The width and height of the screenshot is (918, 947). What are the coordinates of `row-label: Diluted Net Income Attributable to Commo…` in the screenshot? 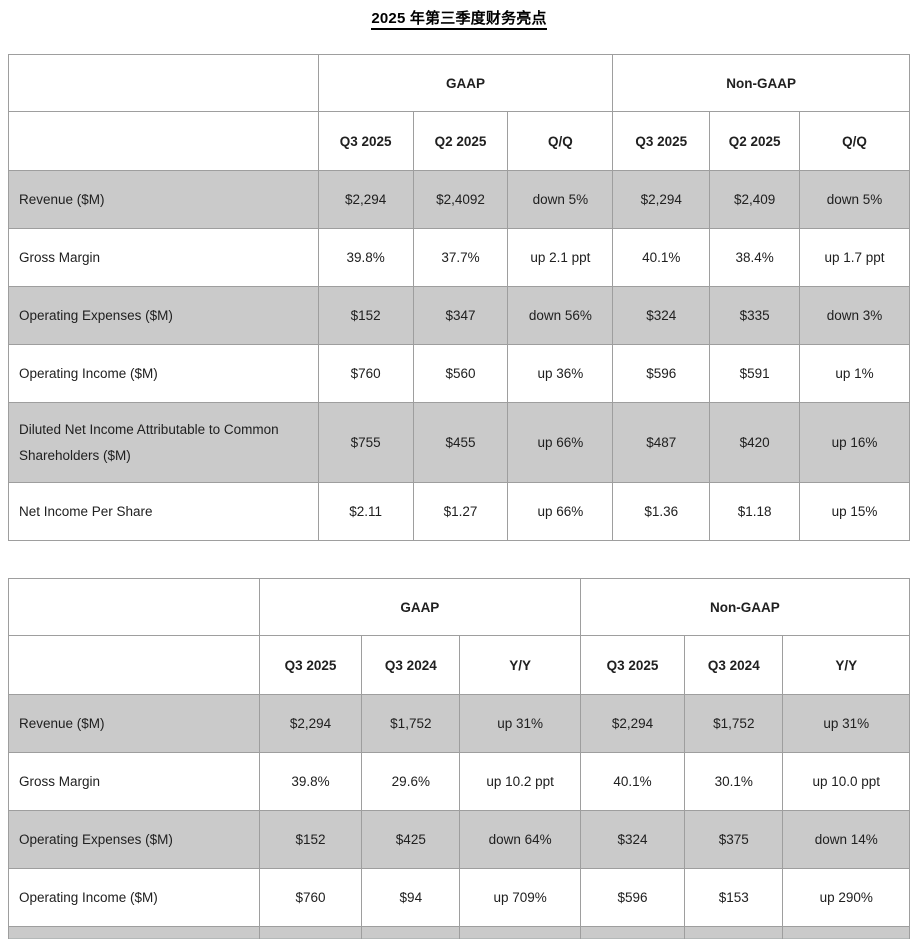 It's located at (163, 442).